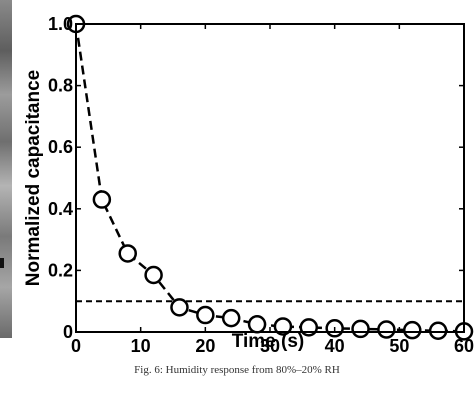 The width and height of the screenshot is (474, 400). I want to click on x-tick-label: 40, so click(335, 344).